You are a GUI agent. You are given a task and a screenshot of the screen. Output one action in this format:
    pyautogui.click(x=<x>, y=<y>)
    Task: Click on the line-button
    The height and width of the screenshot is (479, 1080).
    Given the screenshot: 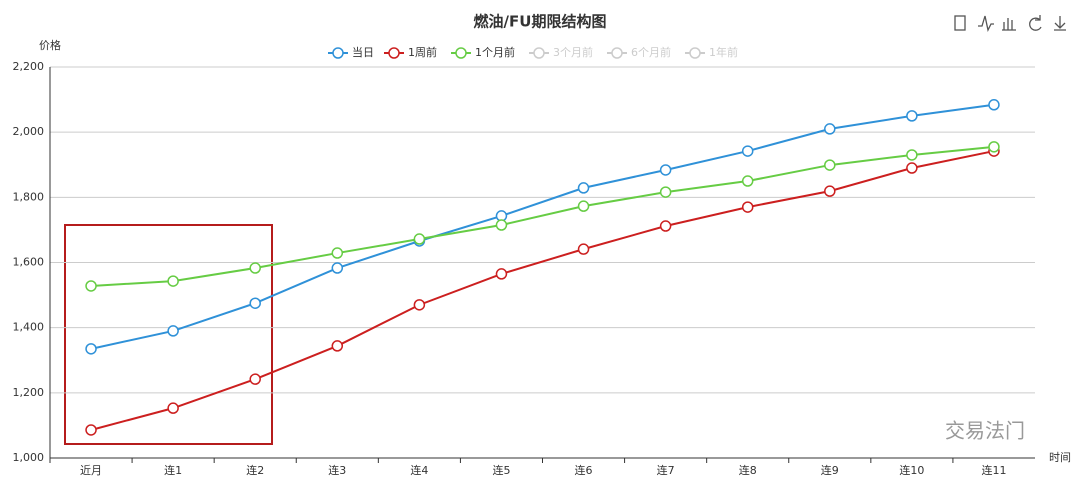 What is the action you would take?
    pyautogui.click(x=986, y=23)
    